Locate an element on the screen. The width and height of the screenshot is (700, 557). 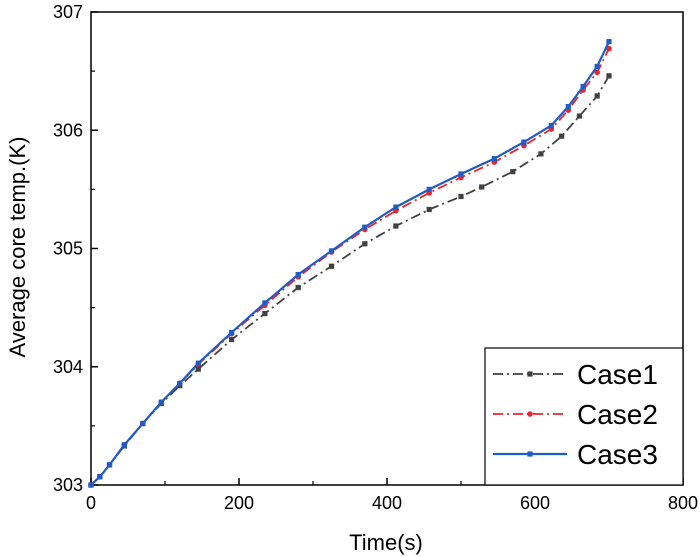
legend-box is located at coordinates (584, 416).